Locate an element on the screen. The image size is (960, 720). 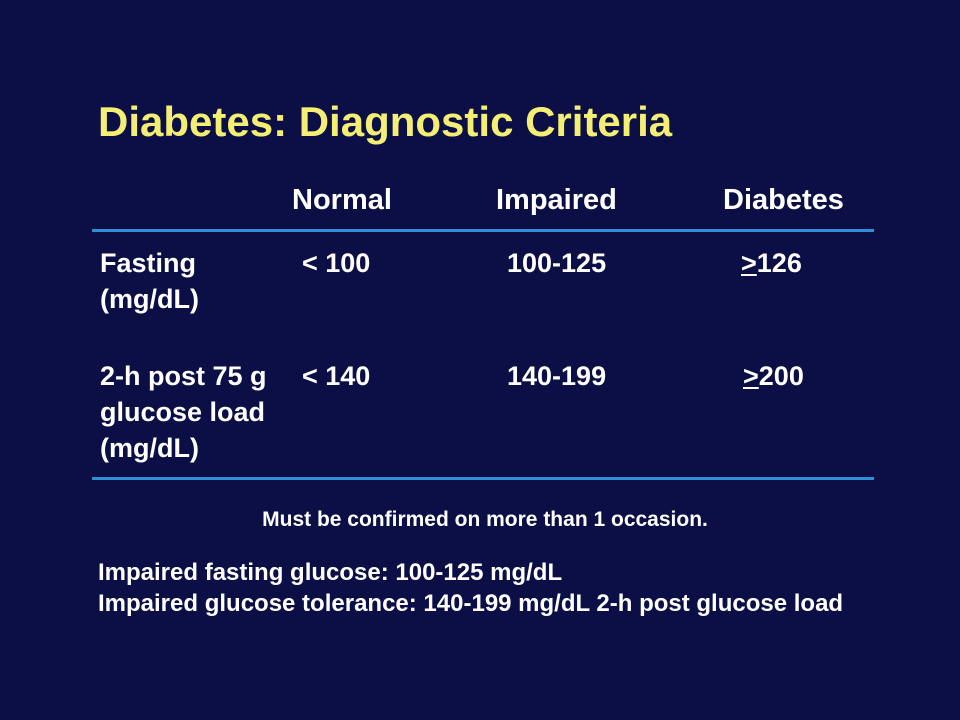
cell-2h-normal: < 140 is located at coordinates (336, 376).